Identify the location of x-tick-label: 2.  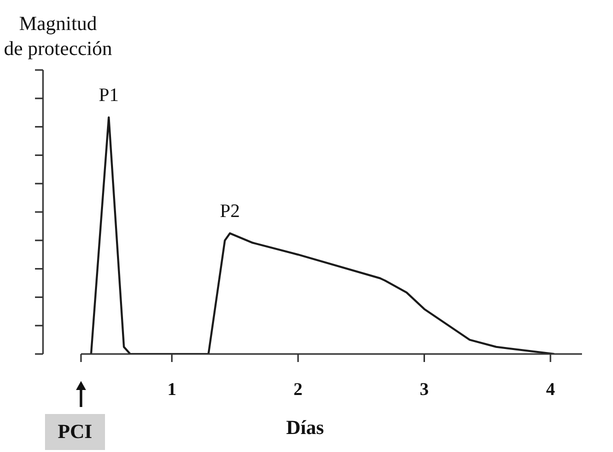
(298, 388).